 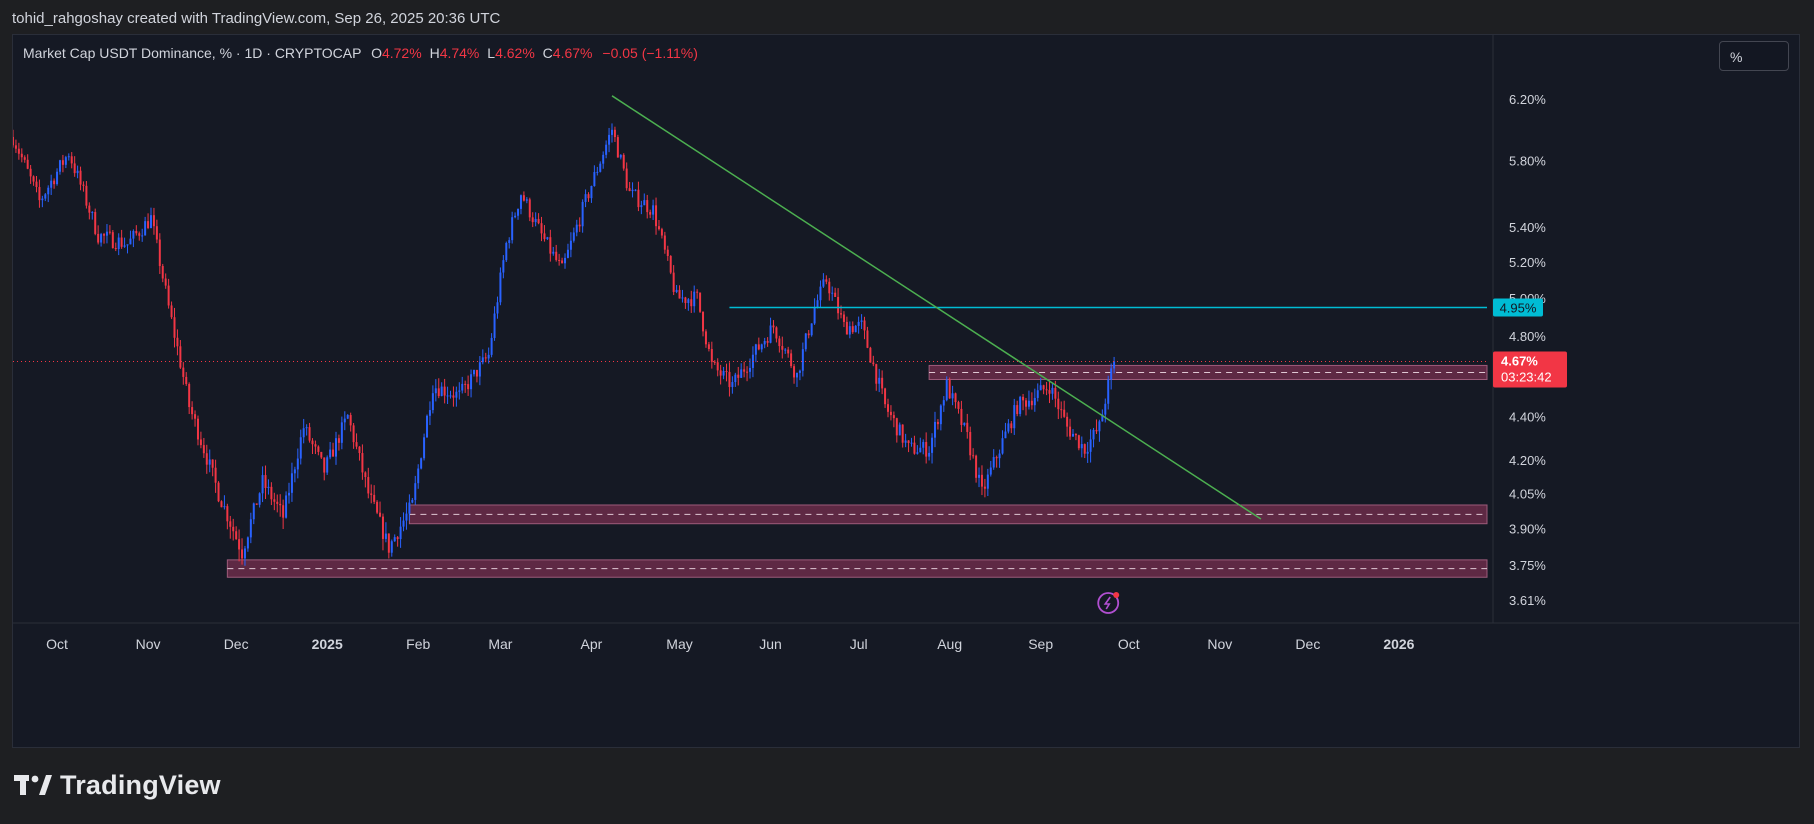 What do you see at coordinates (1527, 600) in the screenshot?
I see `y-tick-label: 3.61%` at bounding box center [1527, 600].